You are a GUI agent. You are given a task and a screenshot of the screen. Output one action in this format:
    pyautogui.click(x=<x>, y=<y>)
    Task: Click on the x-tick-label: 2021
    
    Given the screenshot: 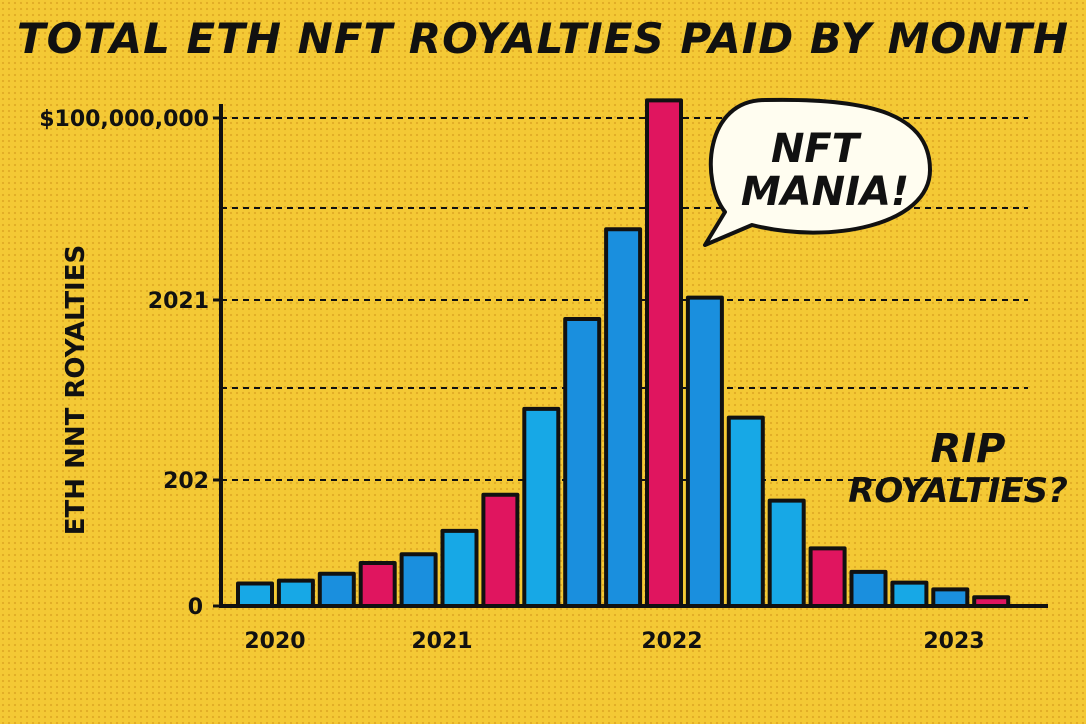 What is the action you would take?
    pyautogui.click(x=441, y=641)
    